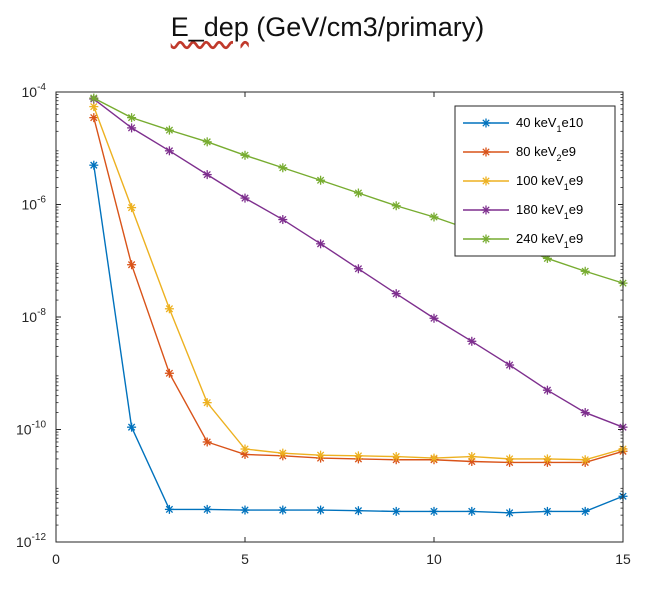 The width and height of the screenshot is (655, 607). I want to click on series-1-point-12-d2, so click(509, 513).